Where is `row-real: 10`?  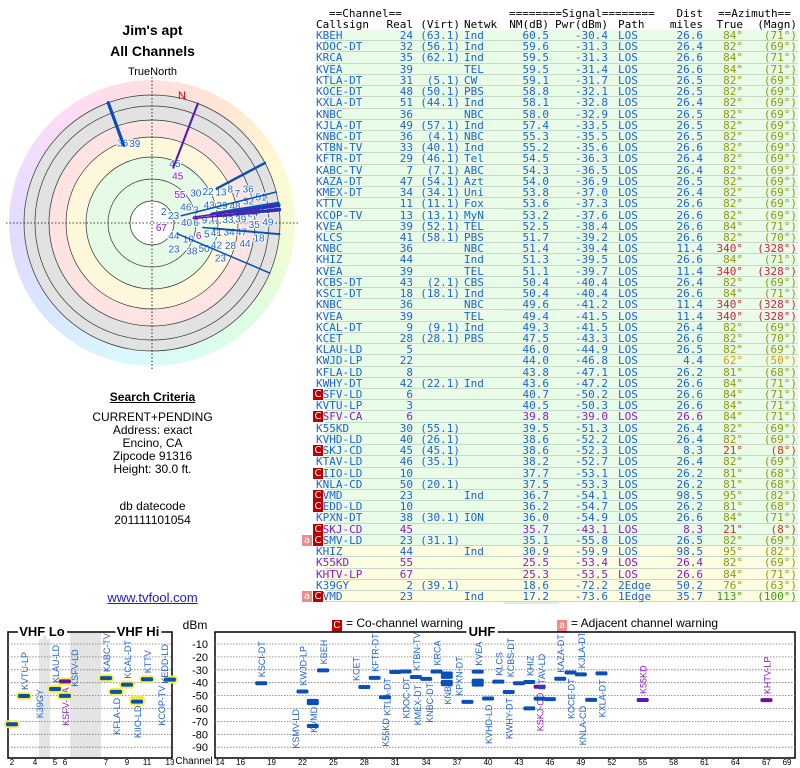 row-real: 10 is located at coordinates (406, 473).